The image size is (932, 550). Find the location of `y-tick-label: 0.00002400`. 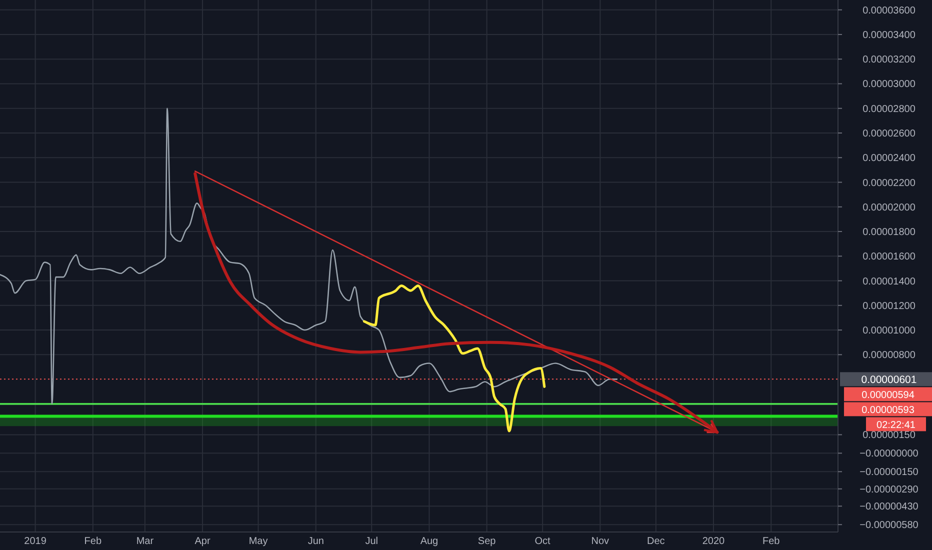

y-tick-label: 0.00002400 is located at coordinates (889, 158).